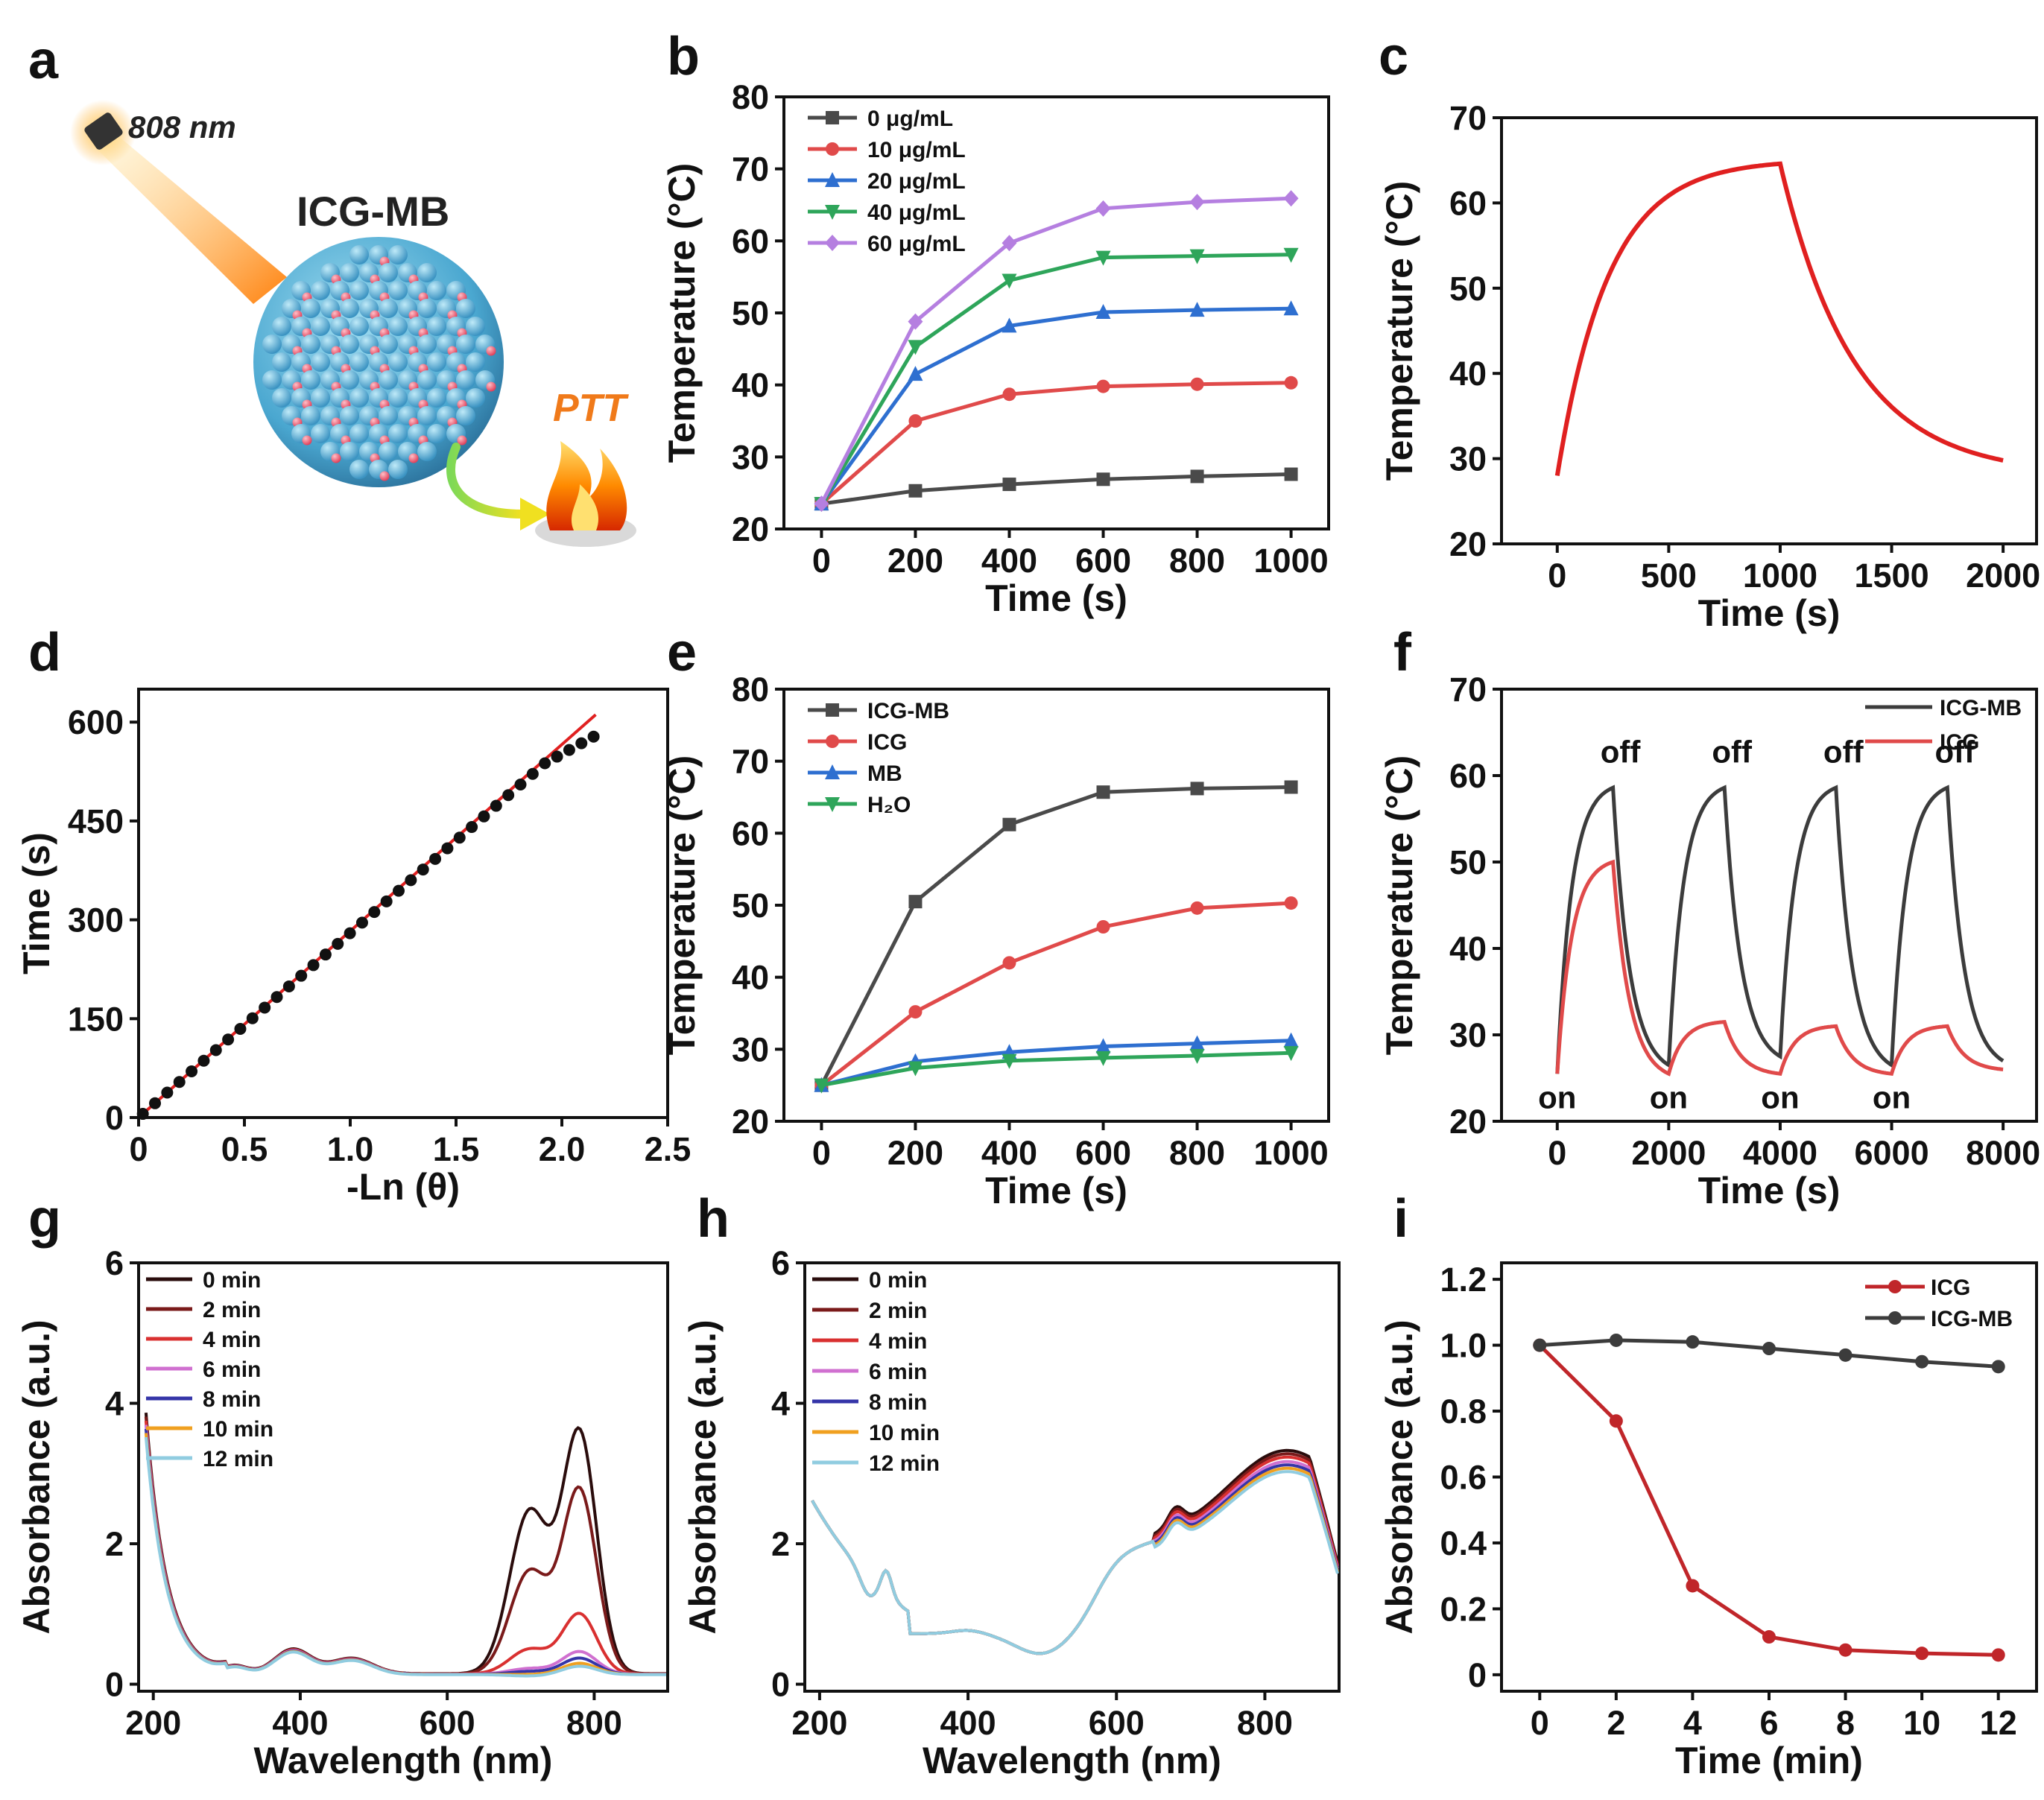 The image size is (2044, 1800). What do you see at coordinates (750, 906) in the screenshot?
I see `y-tick-label: 50` at bounding box center [750, 906].